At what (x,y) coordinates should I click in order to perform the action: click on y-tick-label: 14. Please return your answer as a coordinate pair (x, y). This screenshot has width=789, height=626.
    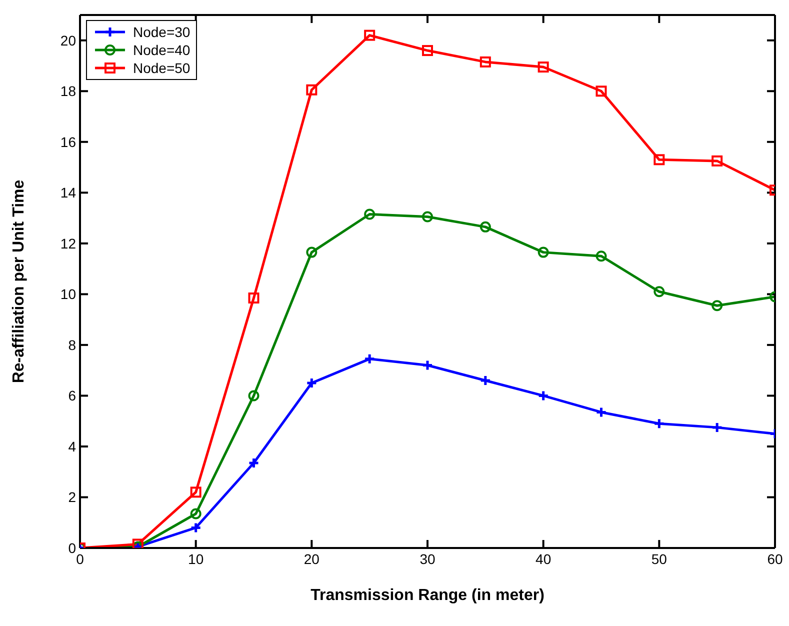
    Looking at the image, I should click on (68, 192).